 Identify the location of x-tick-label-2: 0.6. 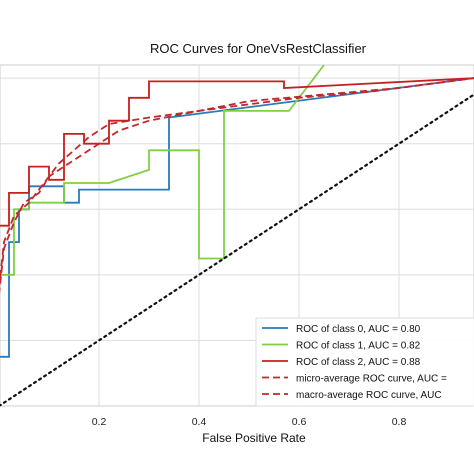
(299, 422).